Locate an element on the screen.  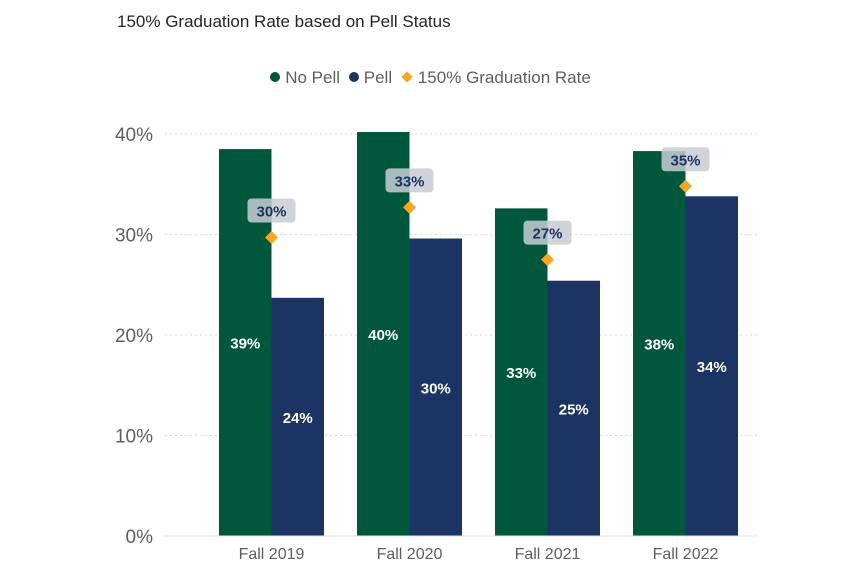
rate-data-label: 35% is located at coordinates (685, 160).